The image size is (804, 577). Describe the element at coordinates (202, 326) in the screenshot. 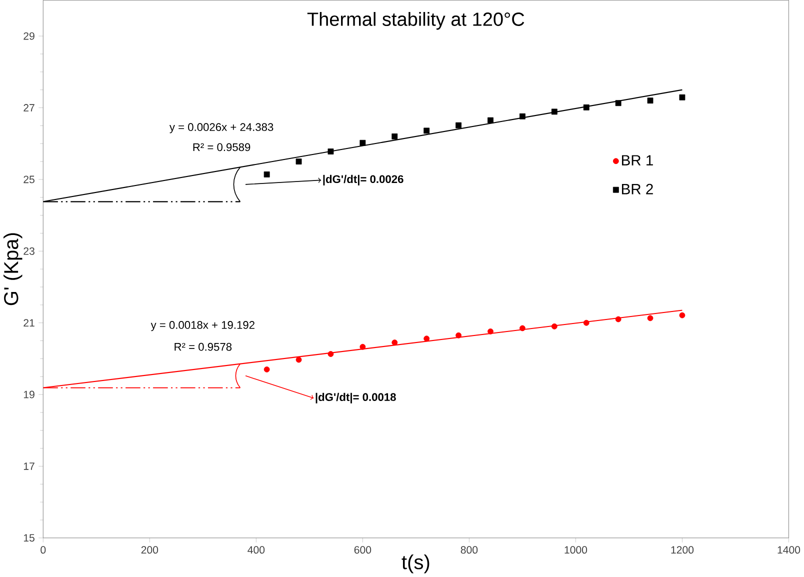

I see `annotation: y = 0.0018x + 19.192` at that location.